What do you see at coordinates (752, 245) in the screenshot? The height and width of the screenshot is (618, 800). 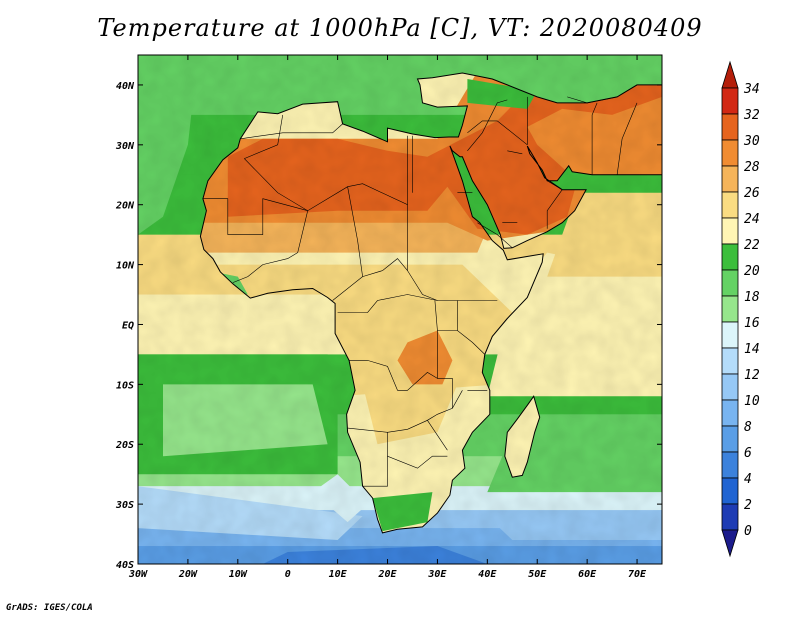 I see `colorbar-label: 22` at bounding box center [752, 245].